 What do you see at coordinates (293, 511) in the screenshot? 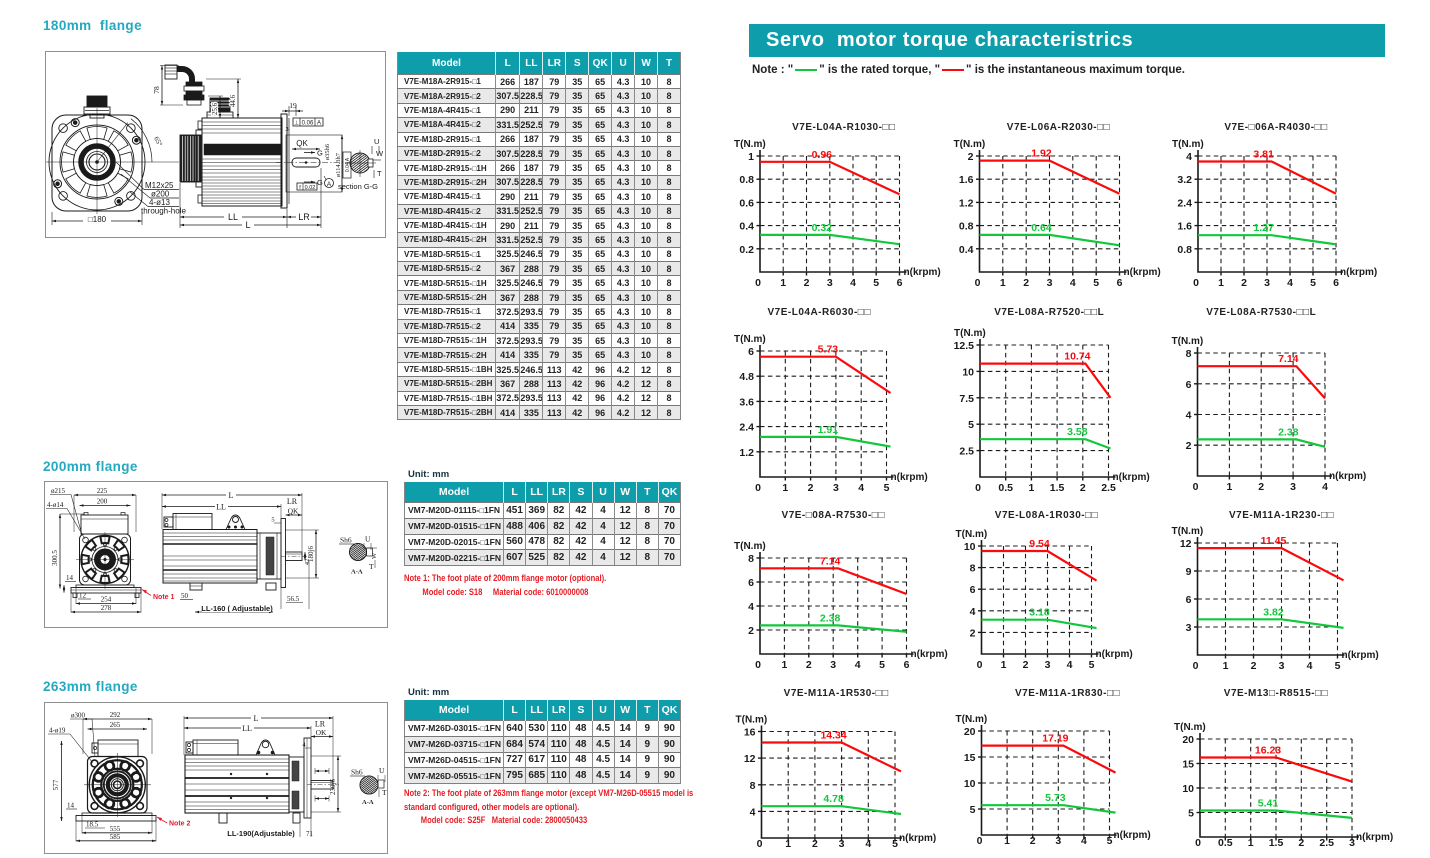
I see `svg-text: QK` at bounding box center [293, 511].